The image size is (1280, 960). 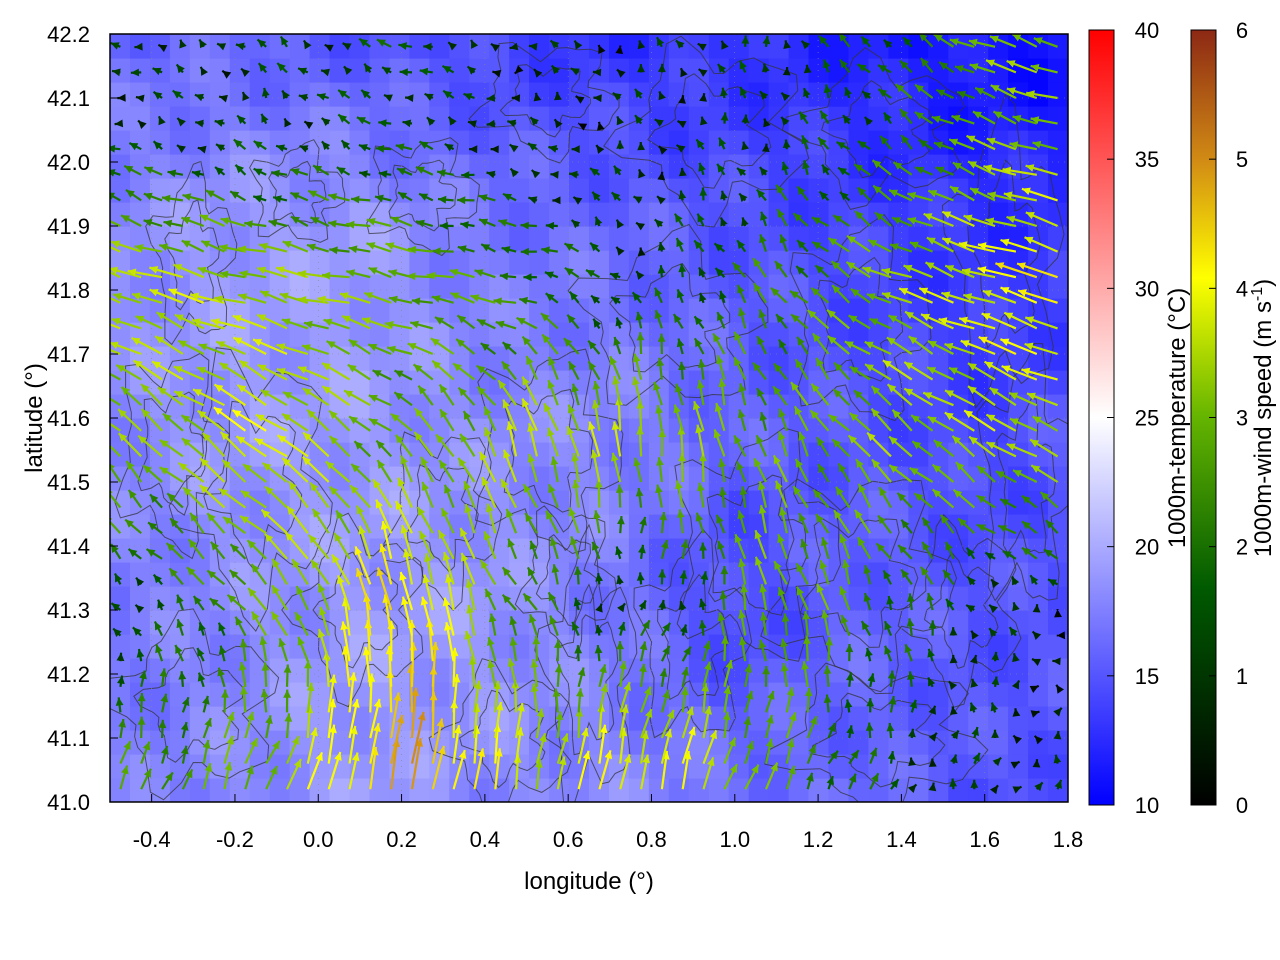 I want to click on y-tick-label: 41.7, so click(x=68, y=354).